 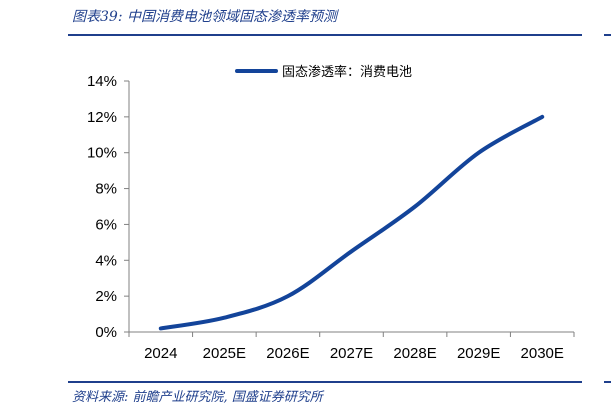 I want to click on y-tick-label: 4%, so click(x=106, y=260).